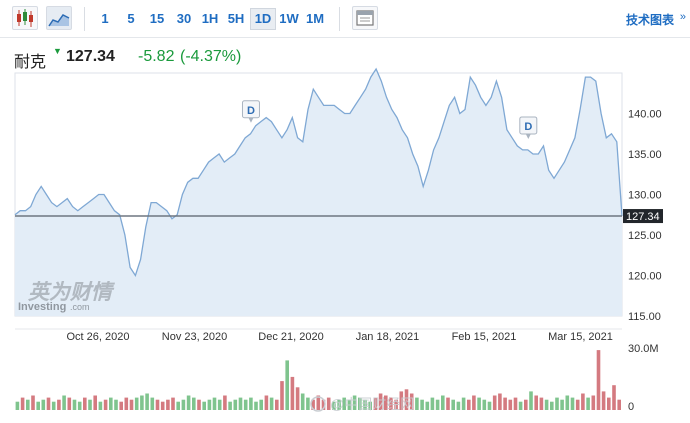  Describe the element at coordinates (289, 18) in the screenshot. I see `interval-1w-button: 1W` at that location.